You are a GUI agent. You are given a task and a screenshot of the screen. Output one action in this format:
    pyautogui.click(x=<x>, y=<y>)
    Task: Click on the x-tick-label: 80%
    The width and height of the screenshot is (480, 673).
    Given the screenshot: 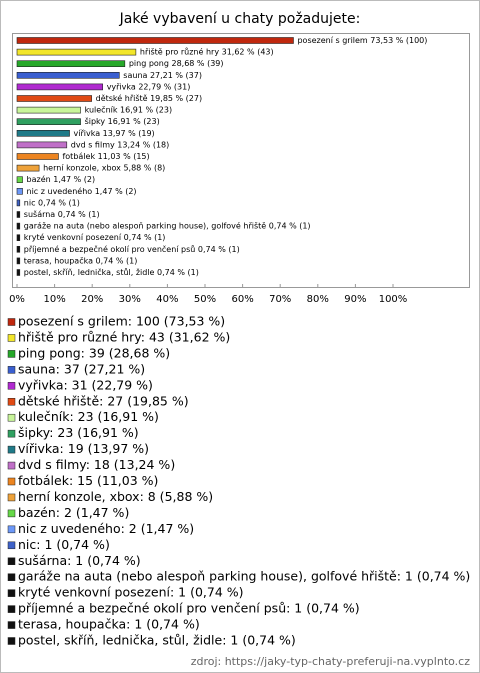 What is the action you would take?
    pyautogui.click(x=318, y=299)
    